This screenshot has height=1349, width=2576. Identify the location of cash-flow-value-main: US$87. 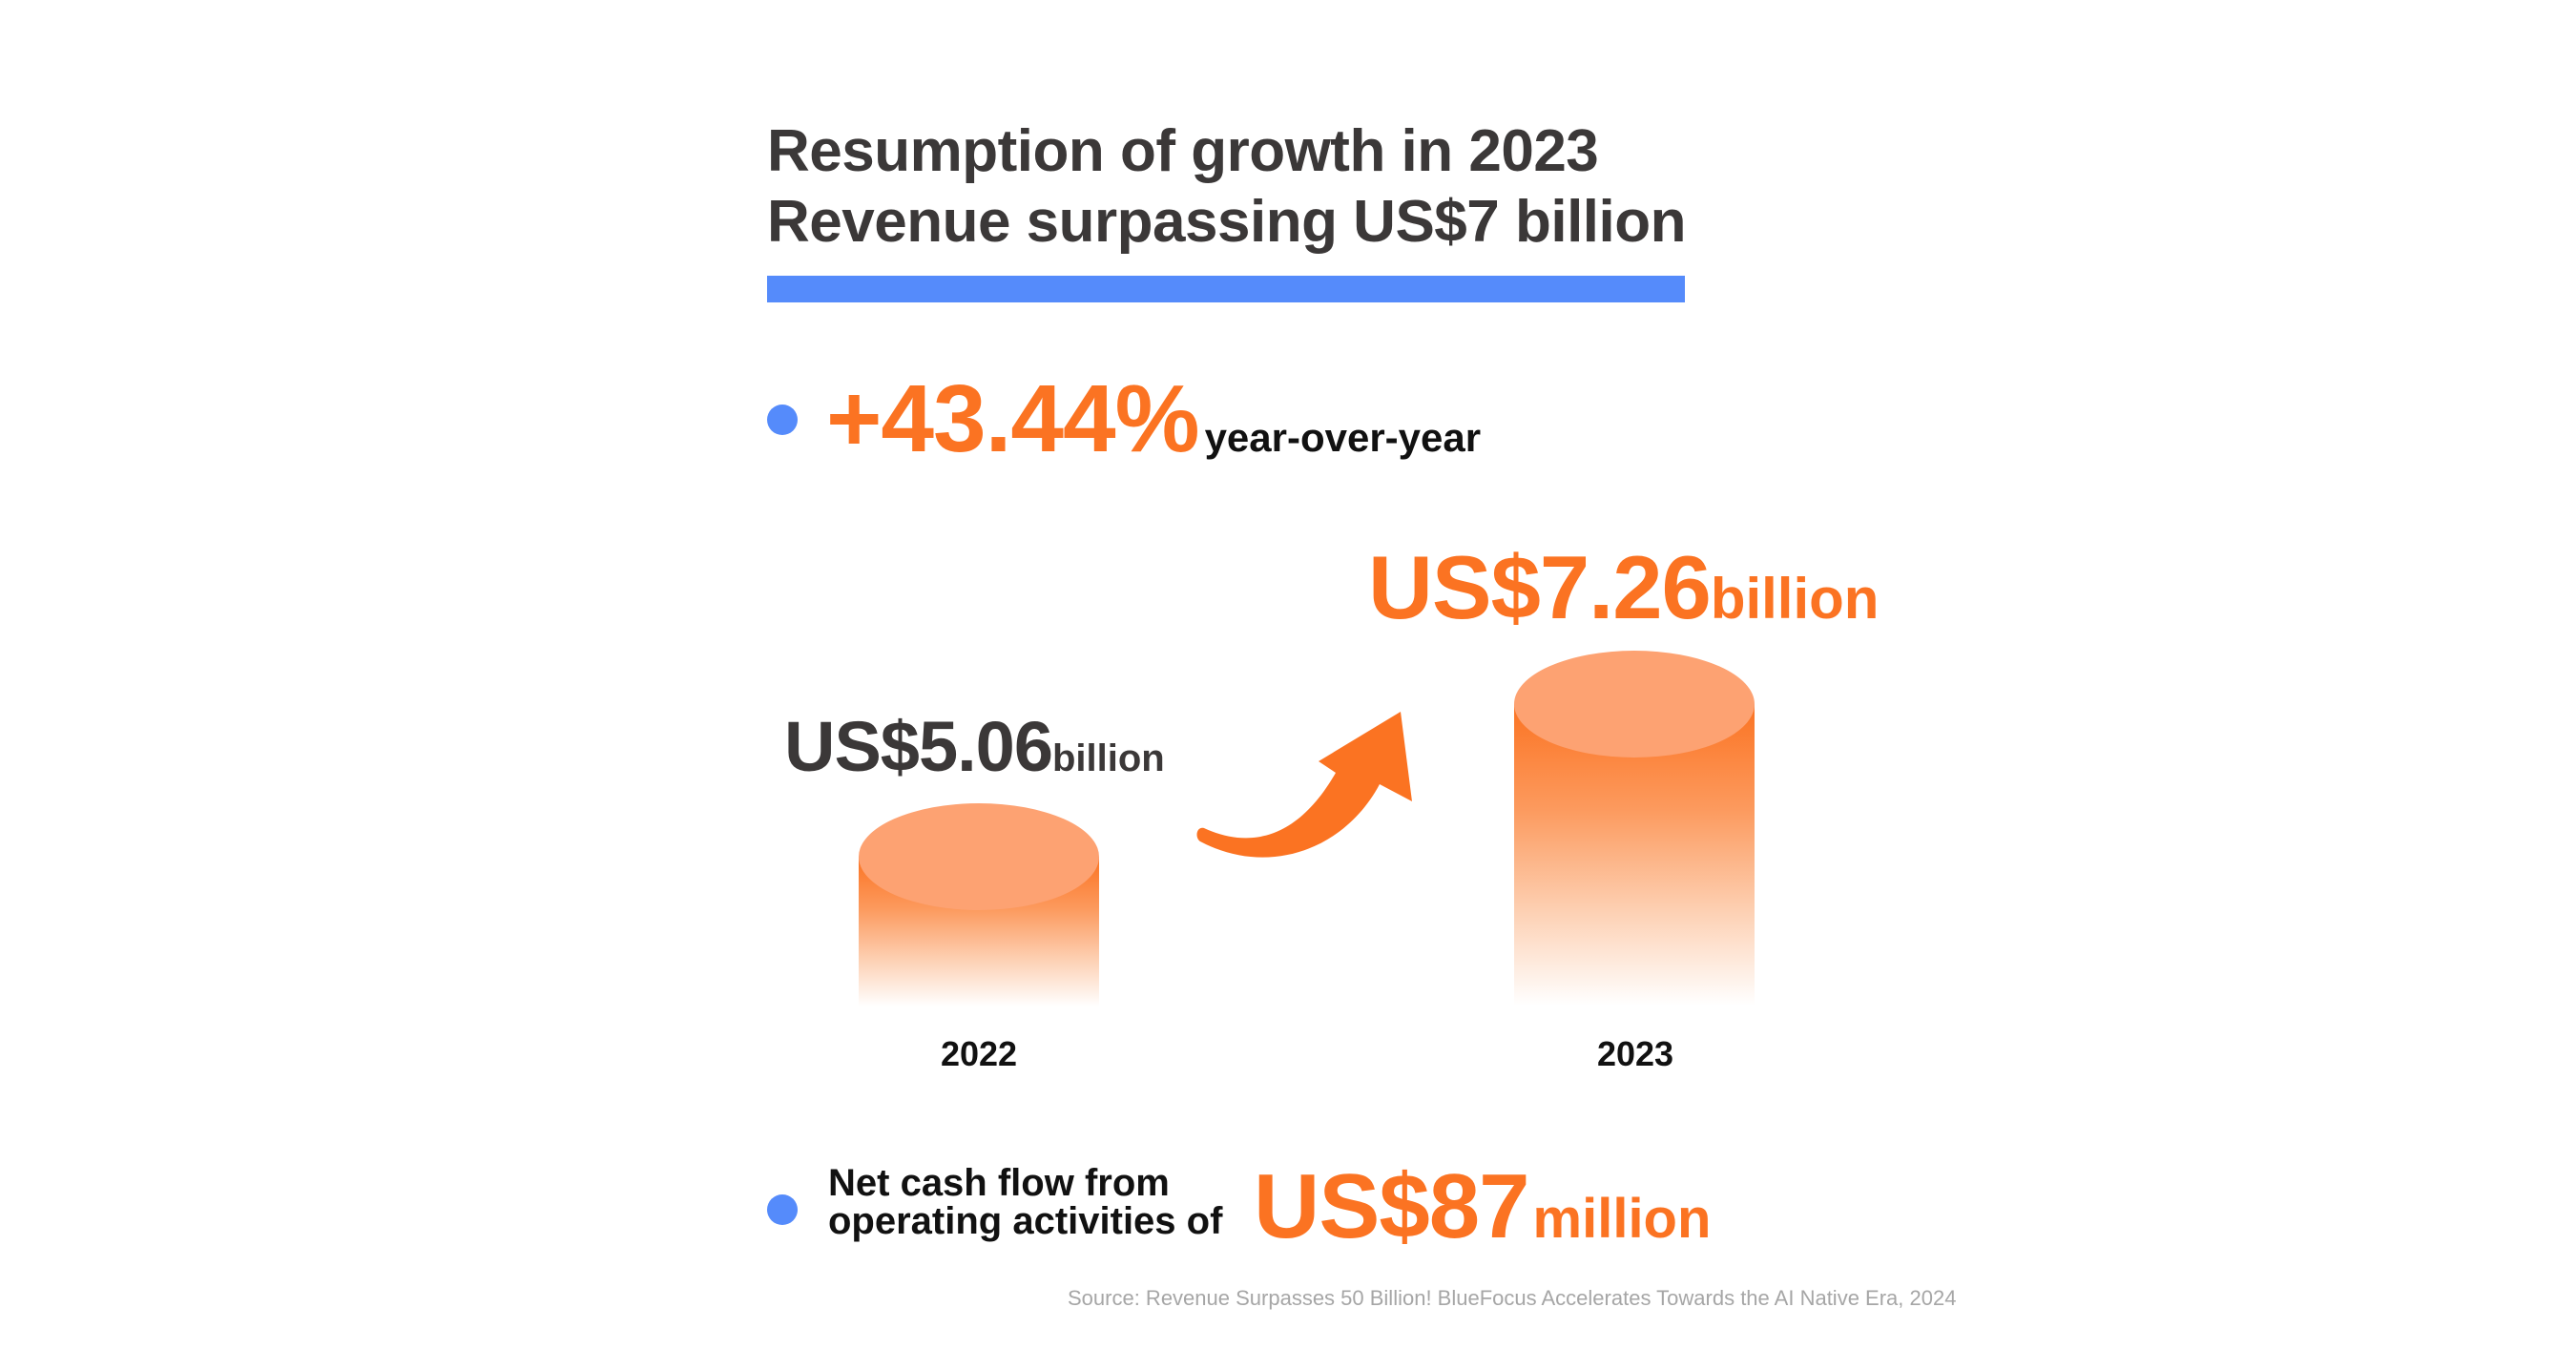
(1392, 1206).